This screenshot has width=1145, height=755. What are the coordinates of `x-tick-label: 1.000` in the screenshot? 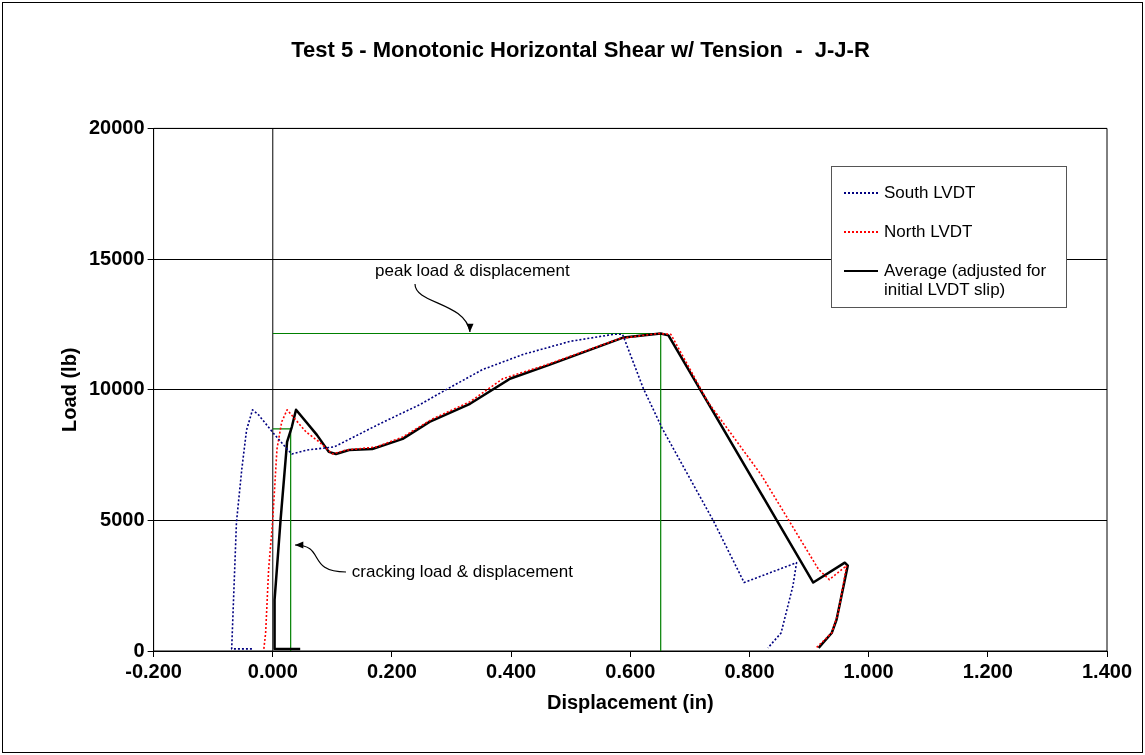 It's located at (868, 670).